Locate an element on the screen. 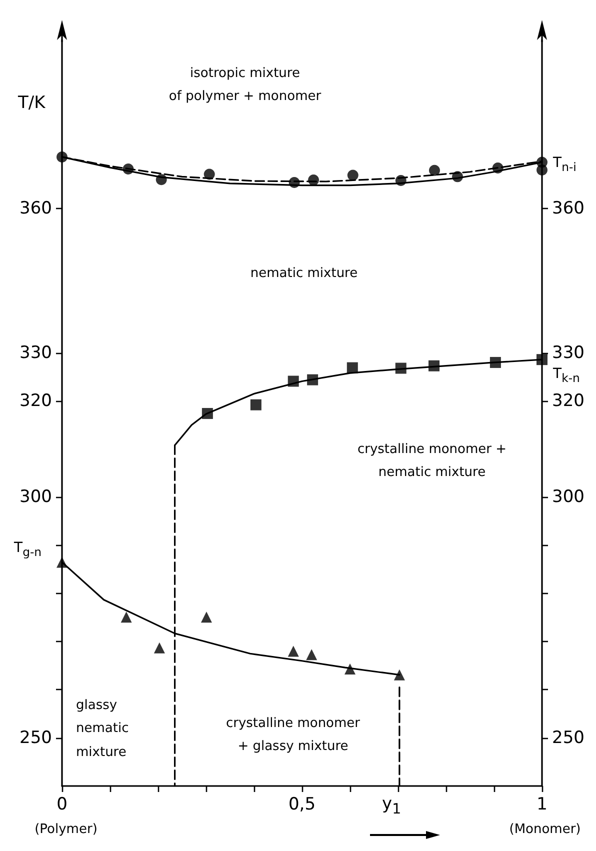  y-tick-label: 360 is located at coordinates (36, 208).